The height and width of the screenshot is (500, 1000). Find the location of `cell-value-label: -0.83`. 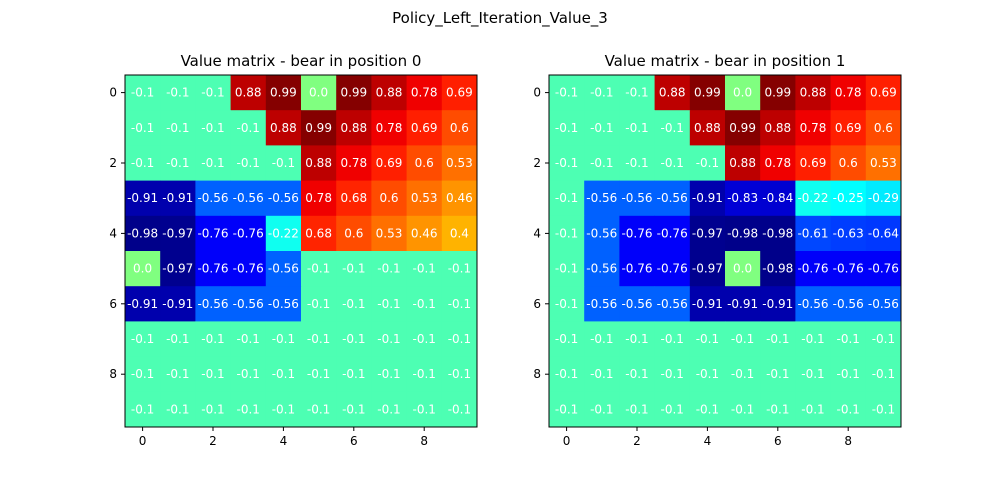

cell-value-label: -0.83 is located at coordinates (742, 198).